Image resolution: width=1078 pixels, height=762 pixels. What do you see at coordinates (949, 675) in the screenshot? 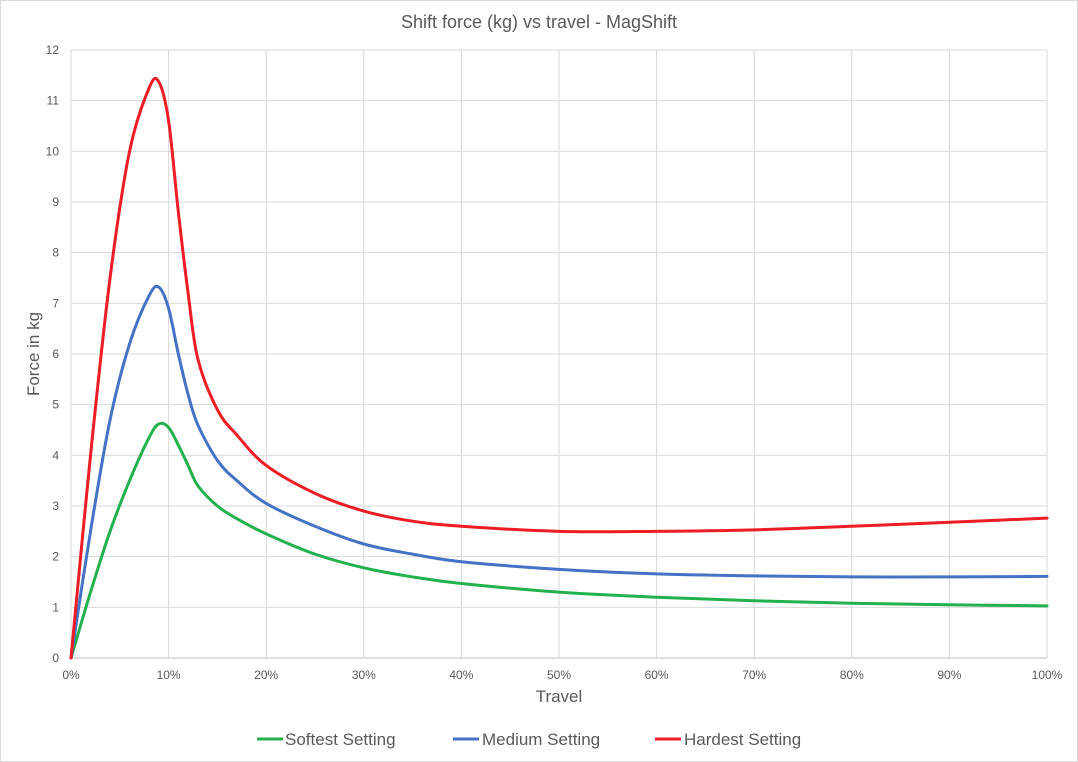
I see `x-tick-label: 90%` at bounding box center [949, 675].